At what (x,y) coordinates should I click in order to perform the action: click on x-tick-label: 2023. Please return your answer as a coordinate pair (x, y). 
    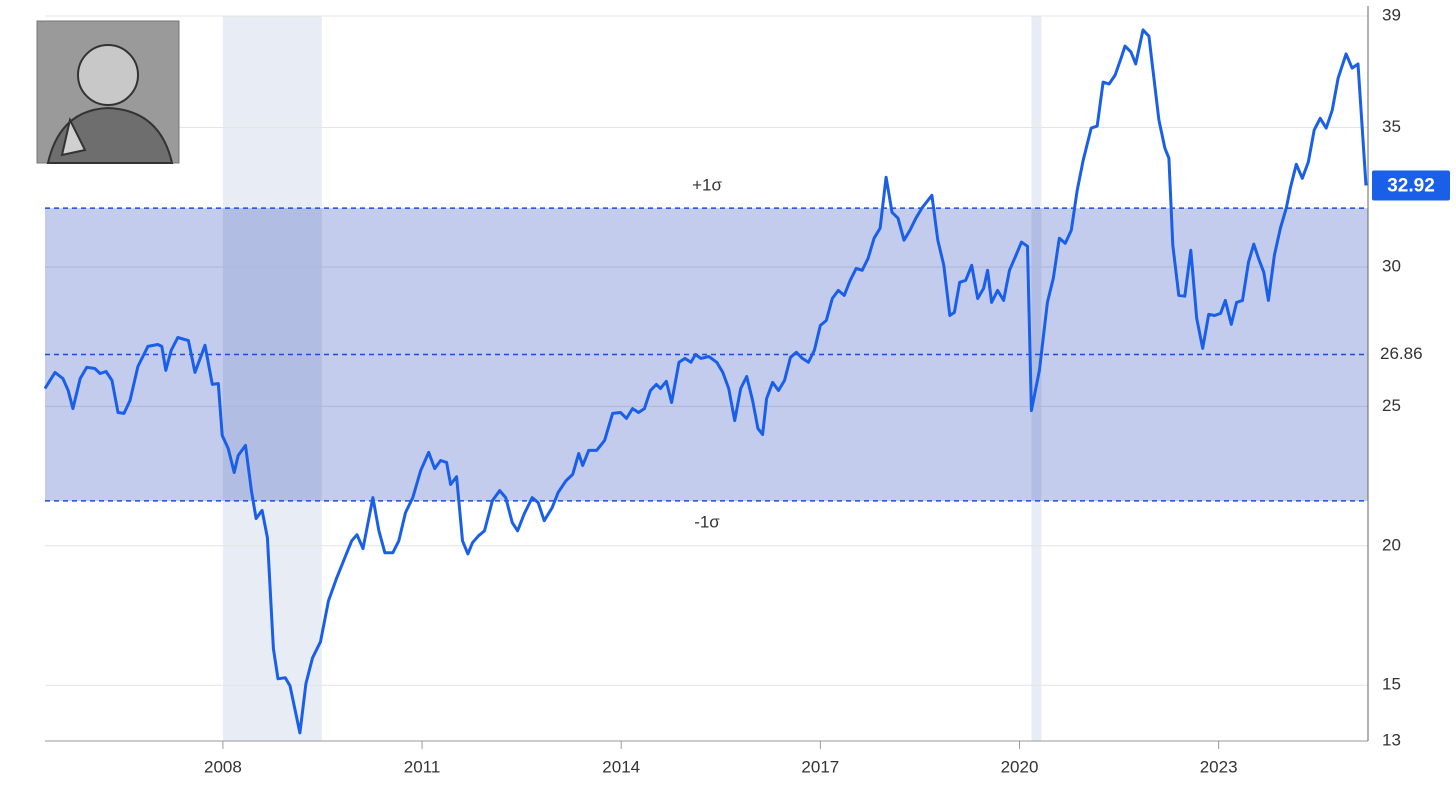
    Looking at the image, I should click on (1219, 766).